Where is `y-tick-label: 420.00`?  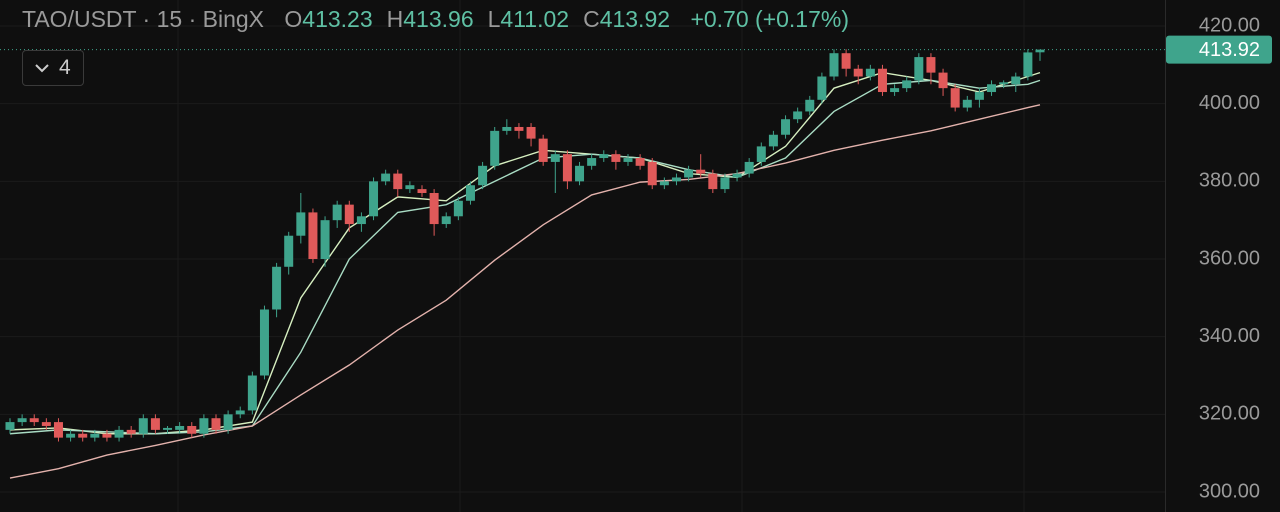
y-tick-label: 420.00 is located at coordinates (1229, 25).